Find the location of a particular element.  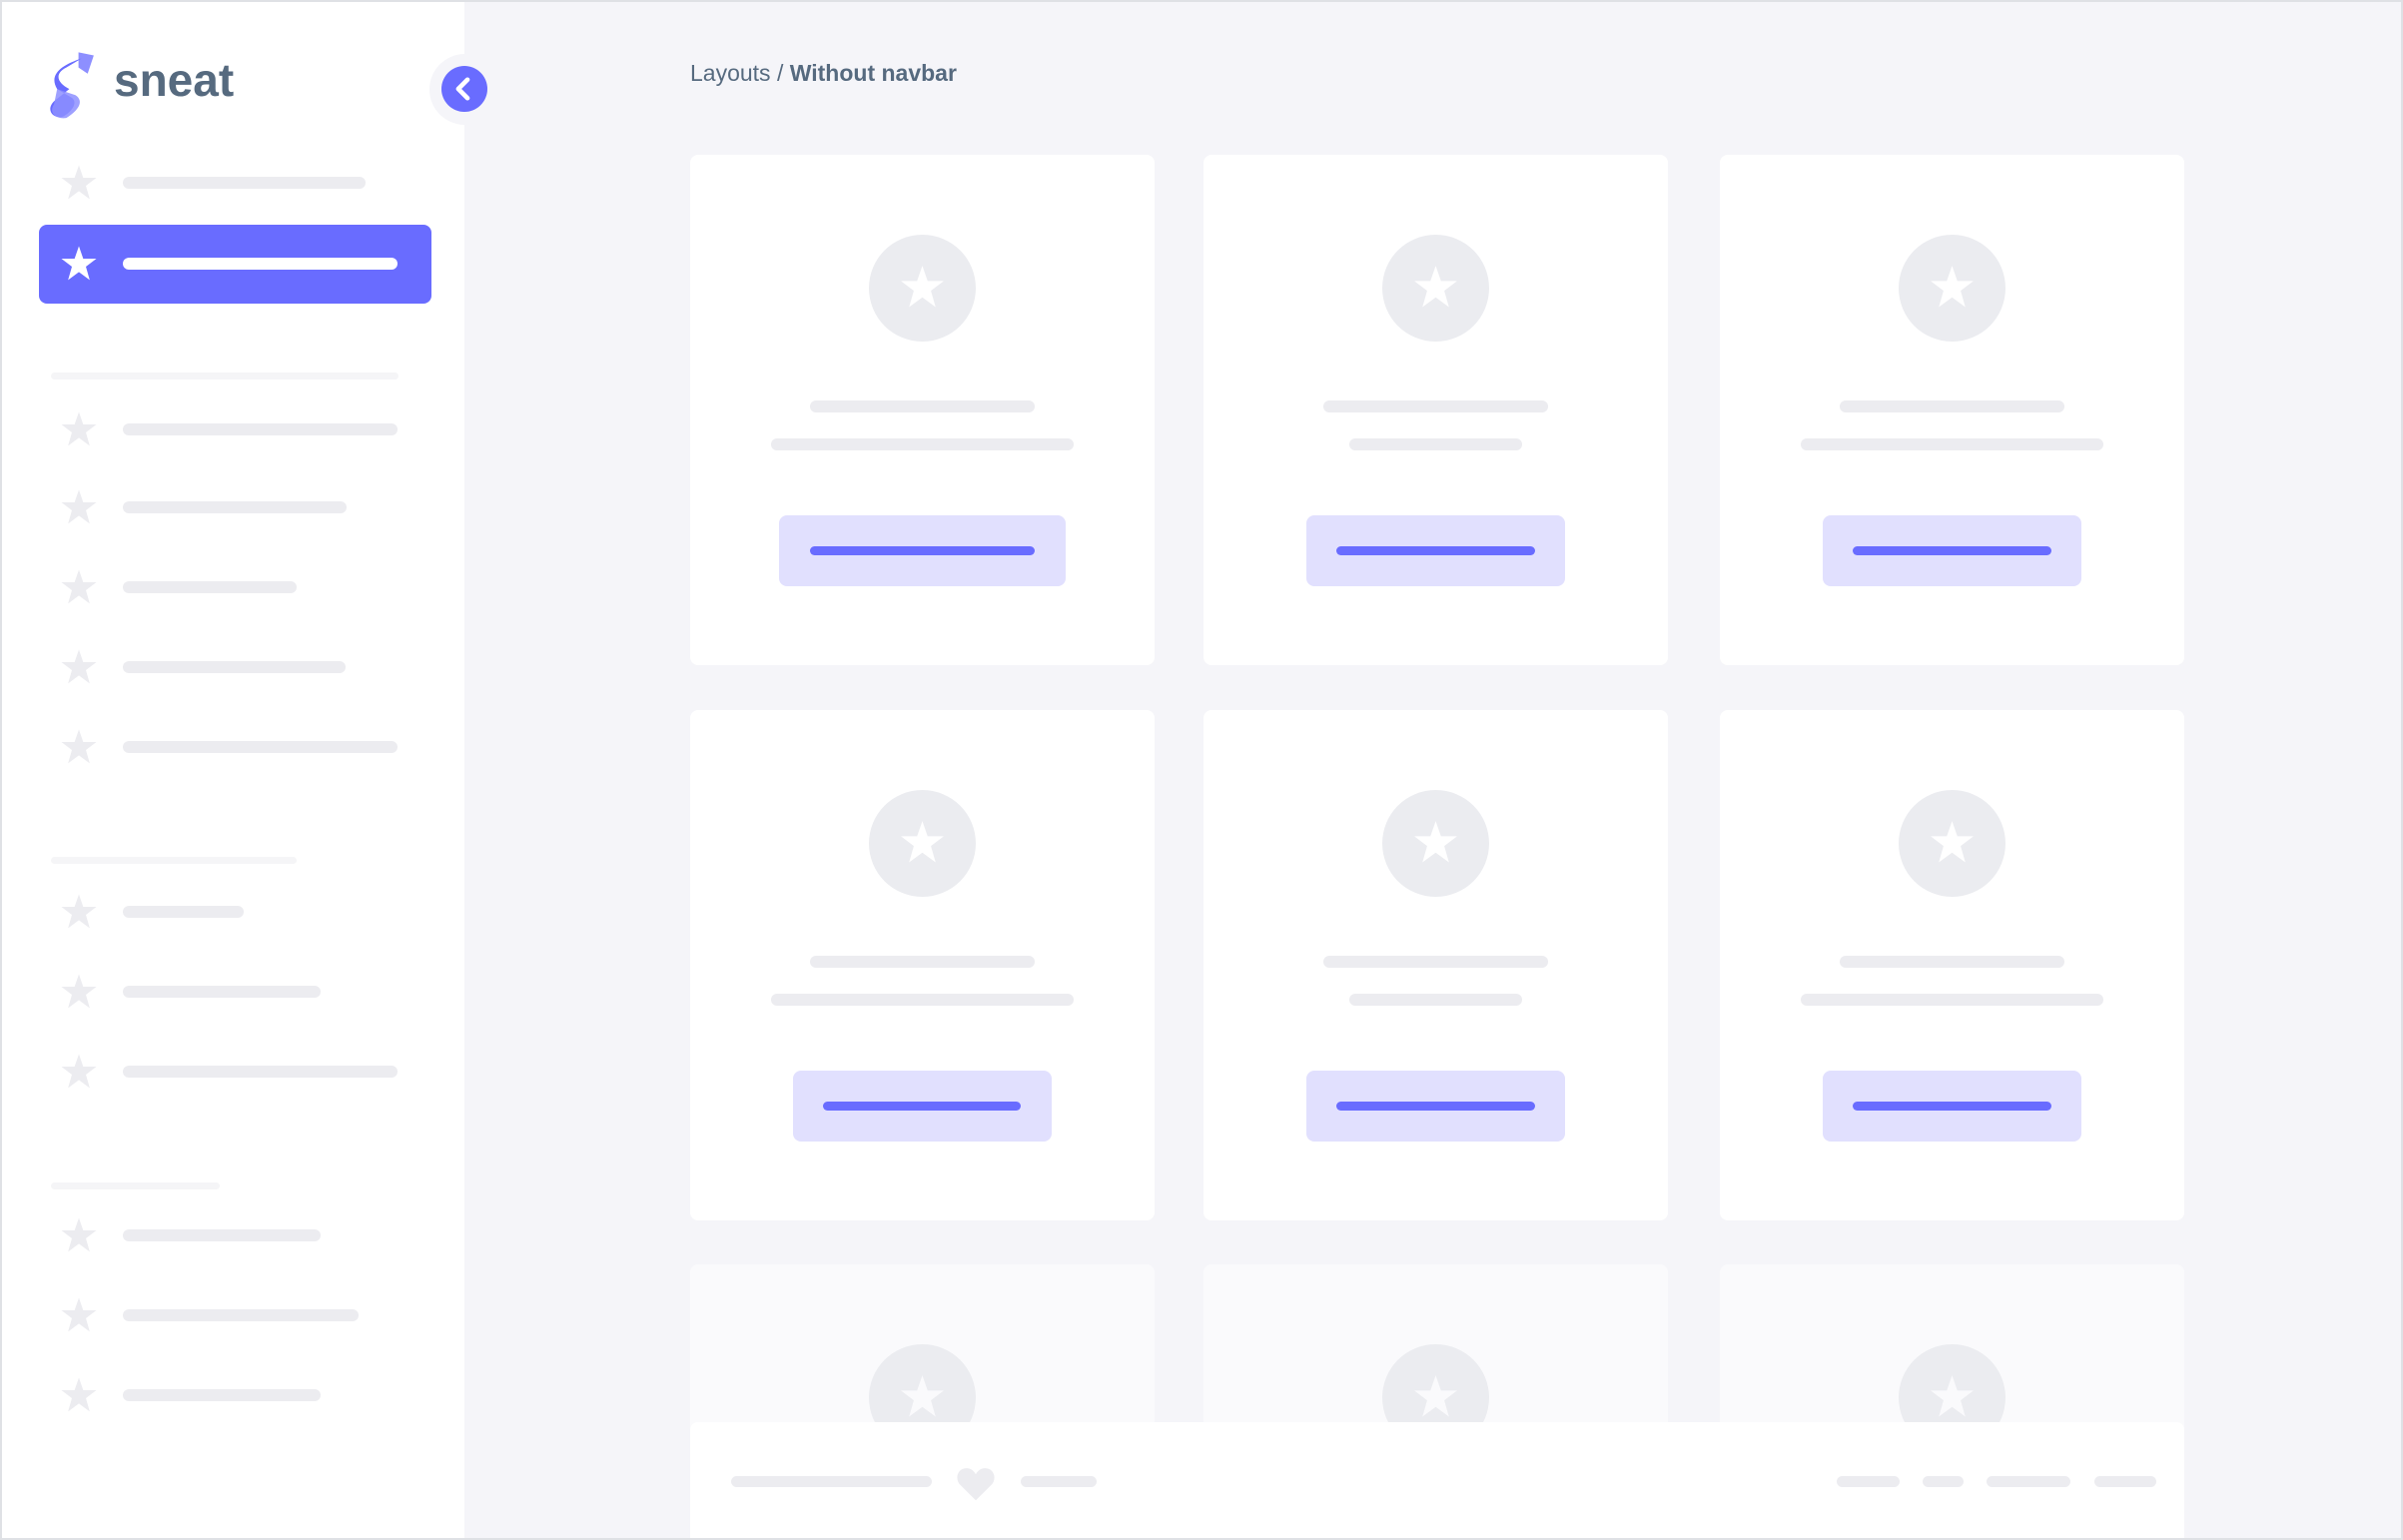

chevron-left-icon is located at coordinates (462, 89).